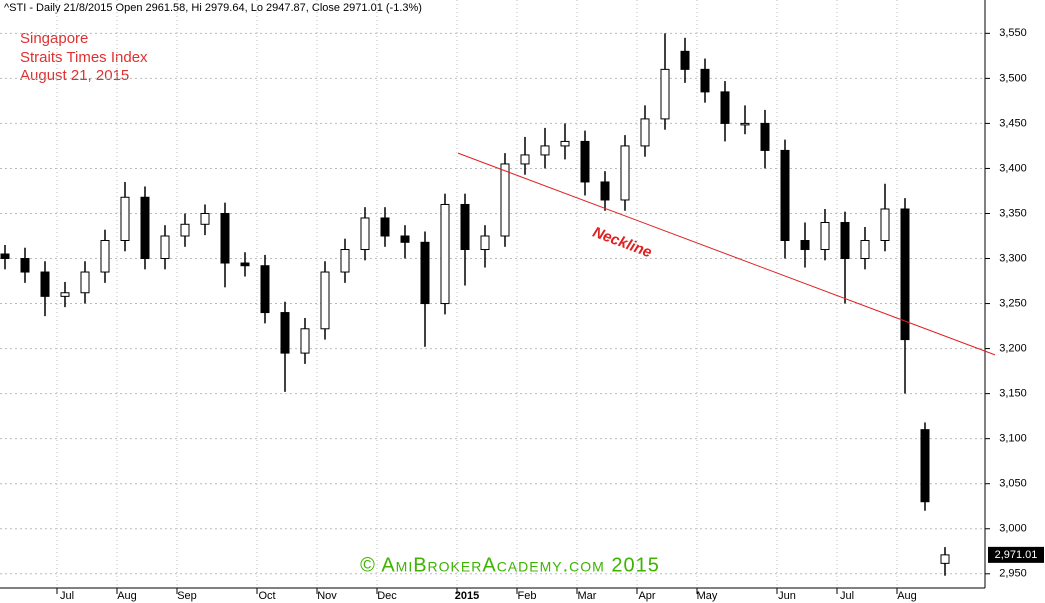 The width and height of the screenshot is (1045, 603). I want to click on y-tick-label: 3,150, so click(1013, 394).